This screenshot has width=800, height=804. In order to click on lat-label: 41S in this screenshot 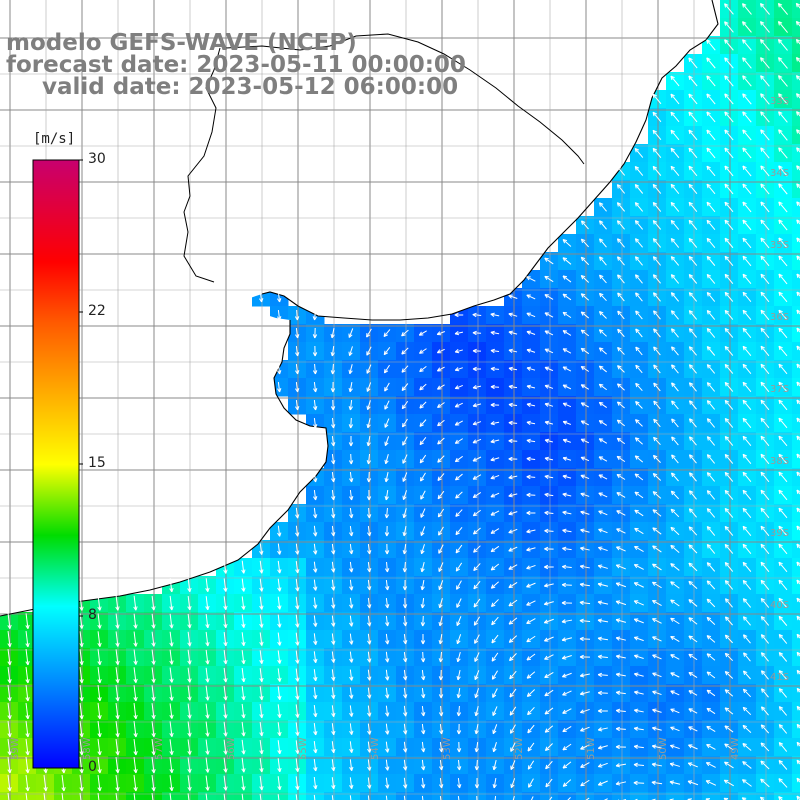, I will do `click(779, 677)`.